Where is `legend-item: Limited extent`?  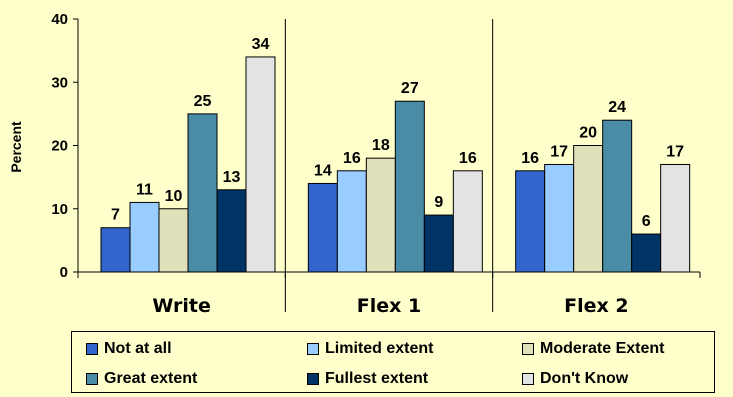
legend-item: Limited extent is located at coordinates (370, 349).